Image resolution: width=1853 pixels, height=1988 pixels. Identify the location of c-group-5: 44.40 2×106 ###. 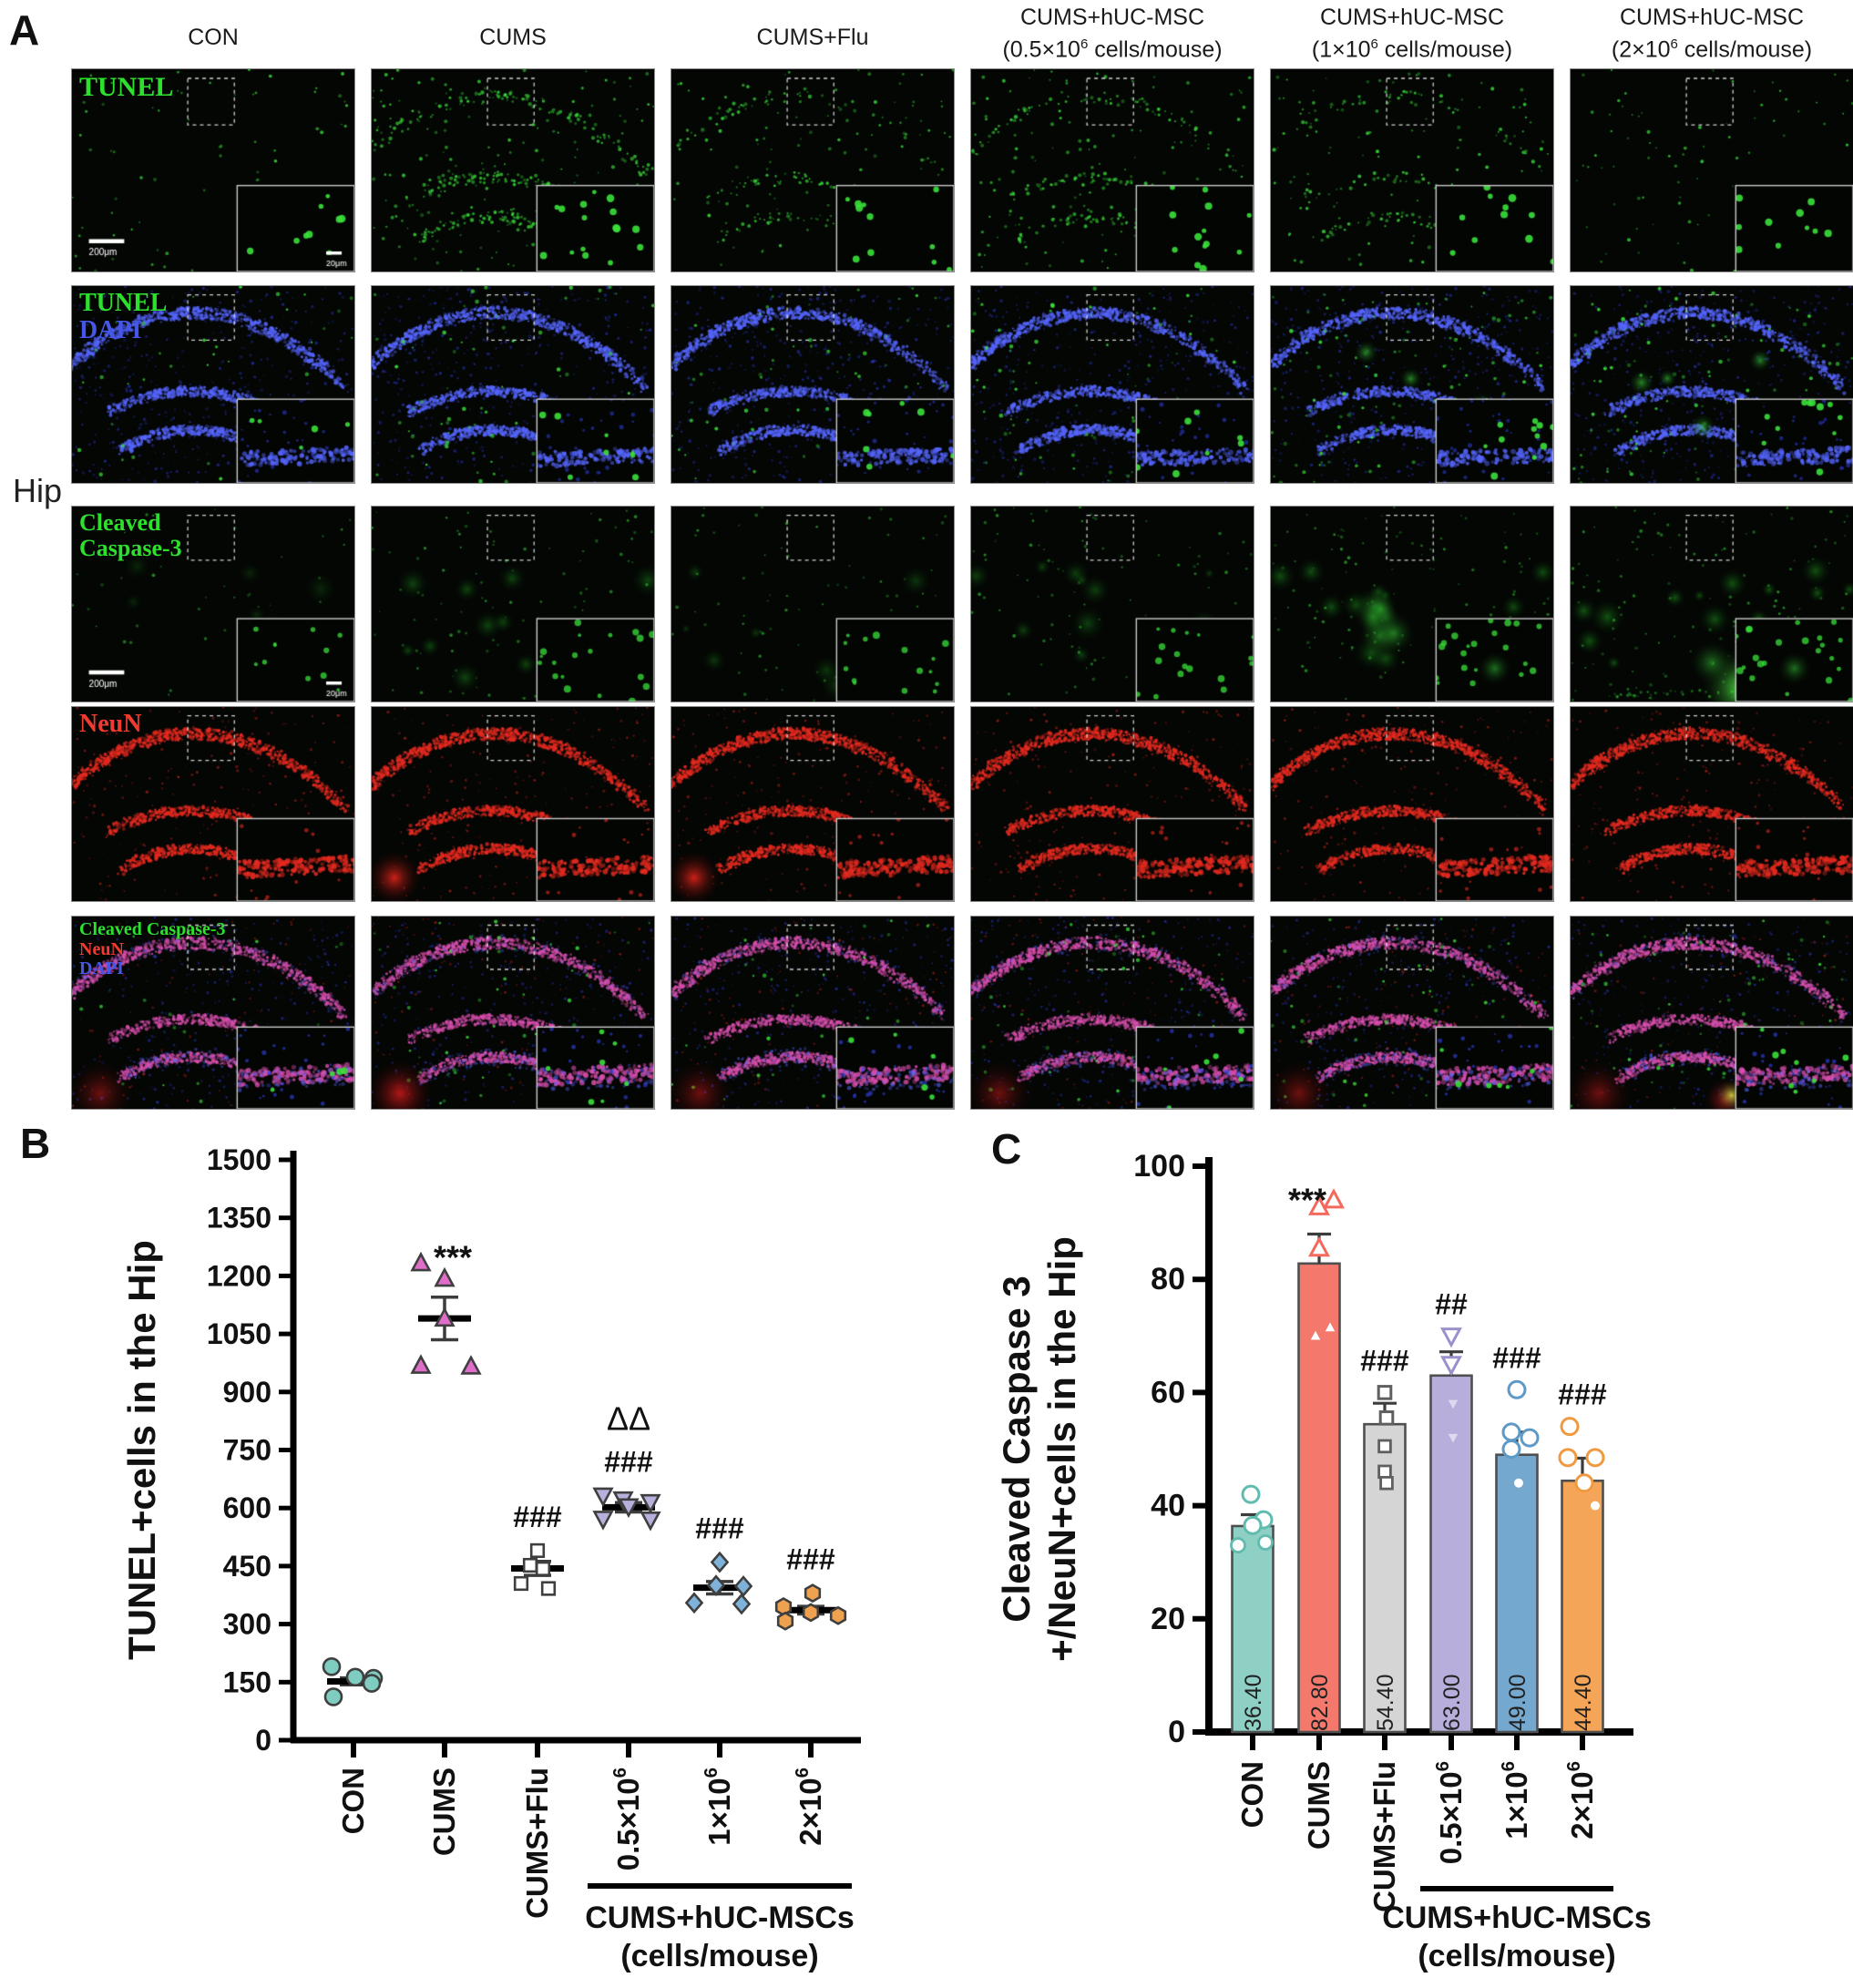
(1582, 1608).